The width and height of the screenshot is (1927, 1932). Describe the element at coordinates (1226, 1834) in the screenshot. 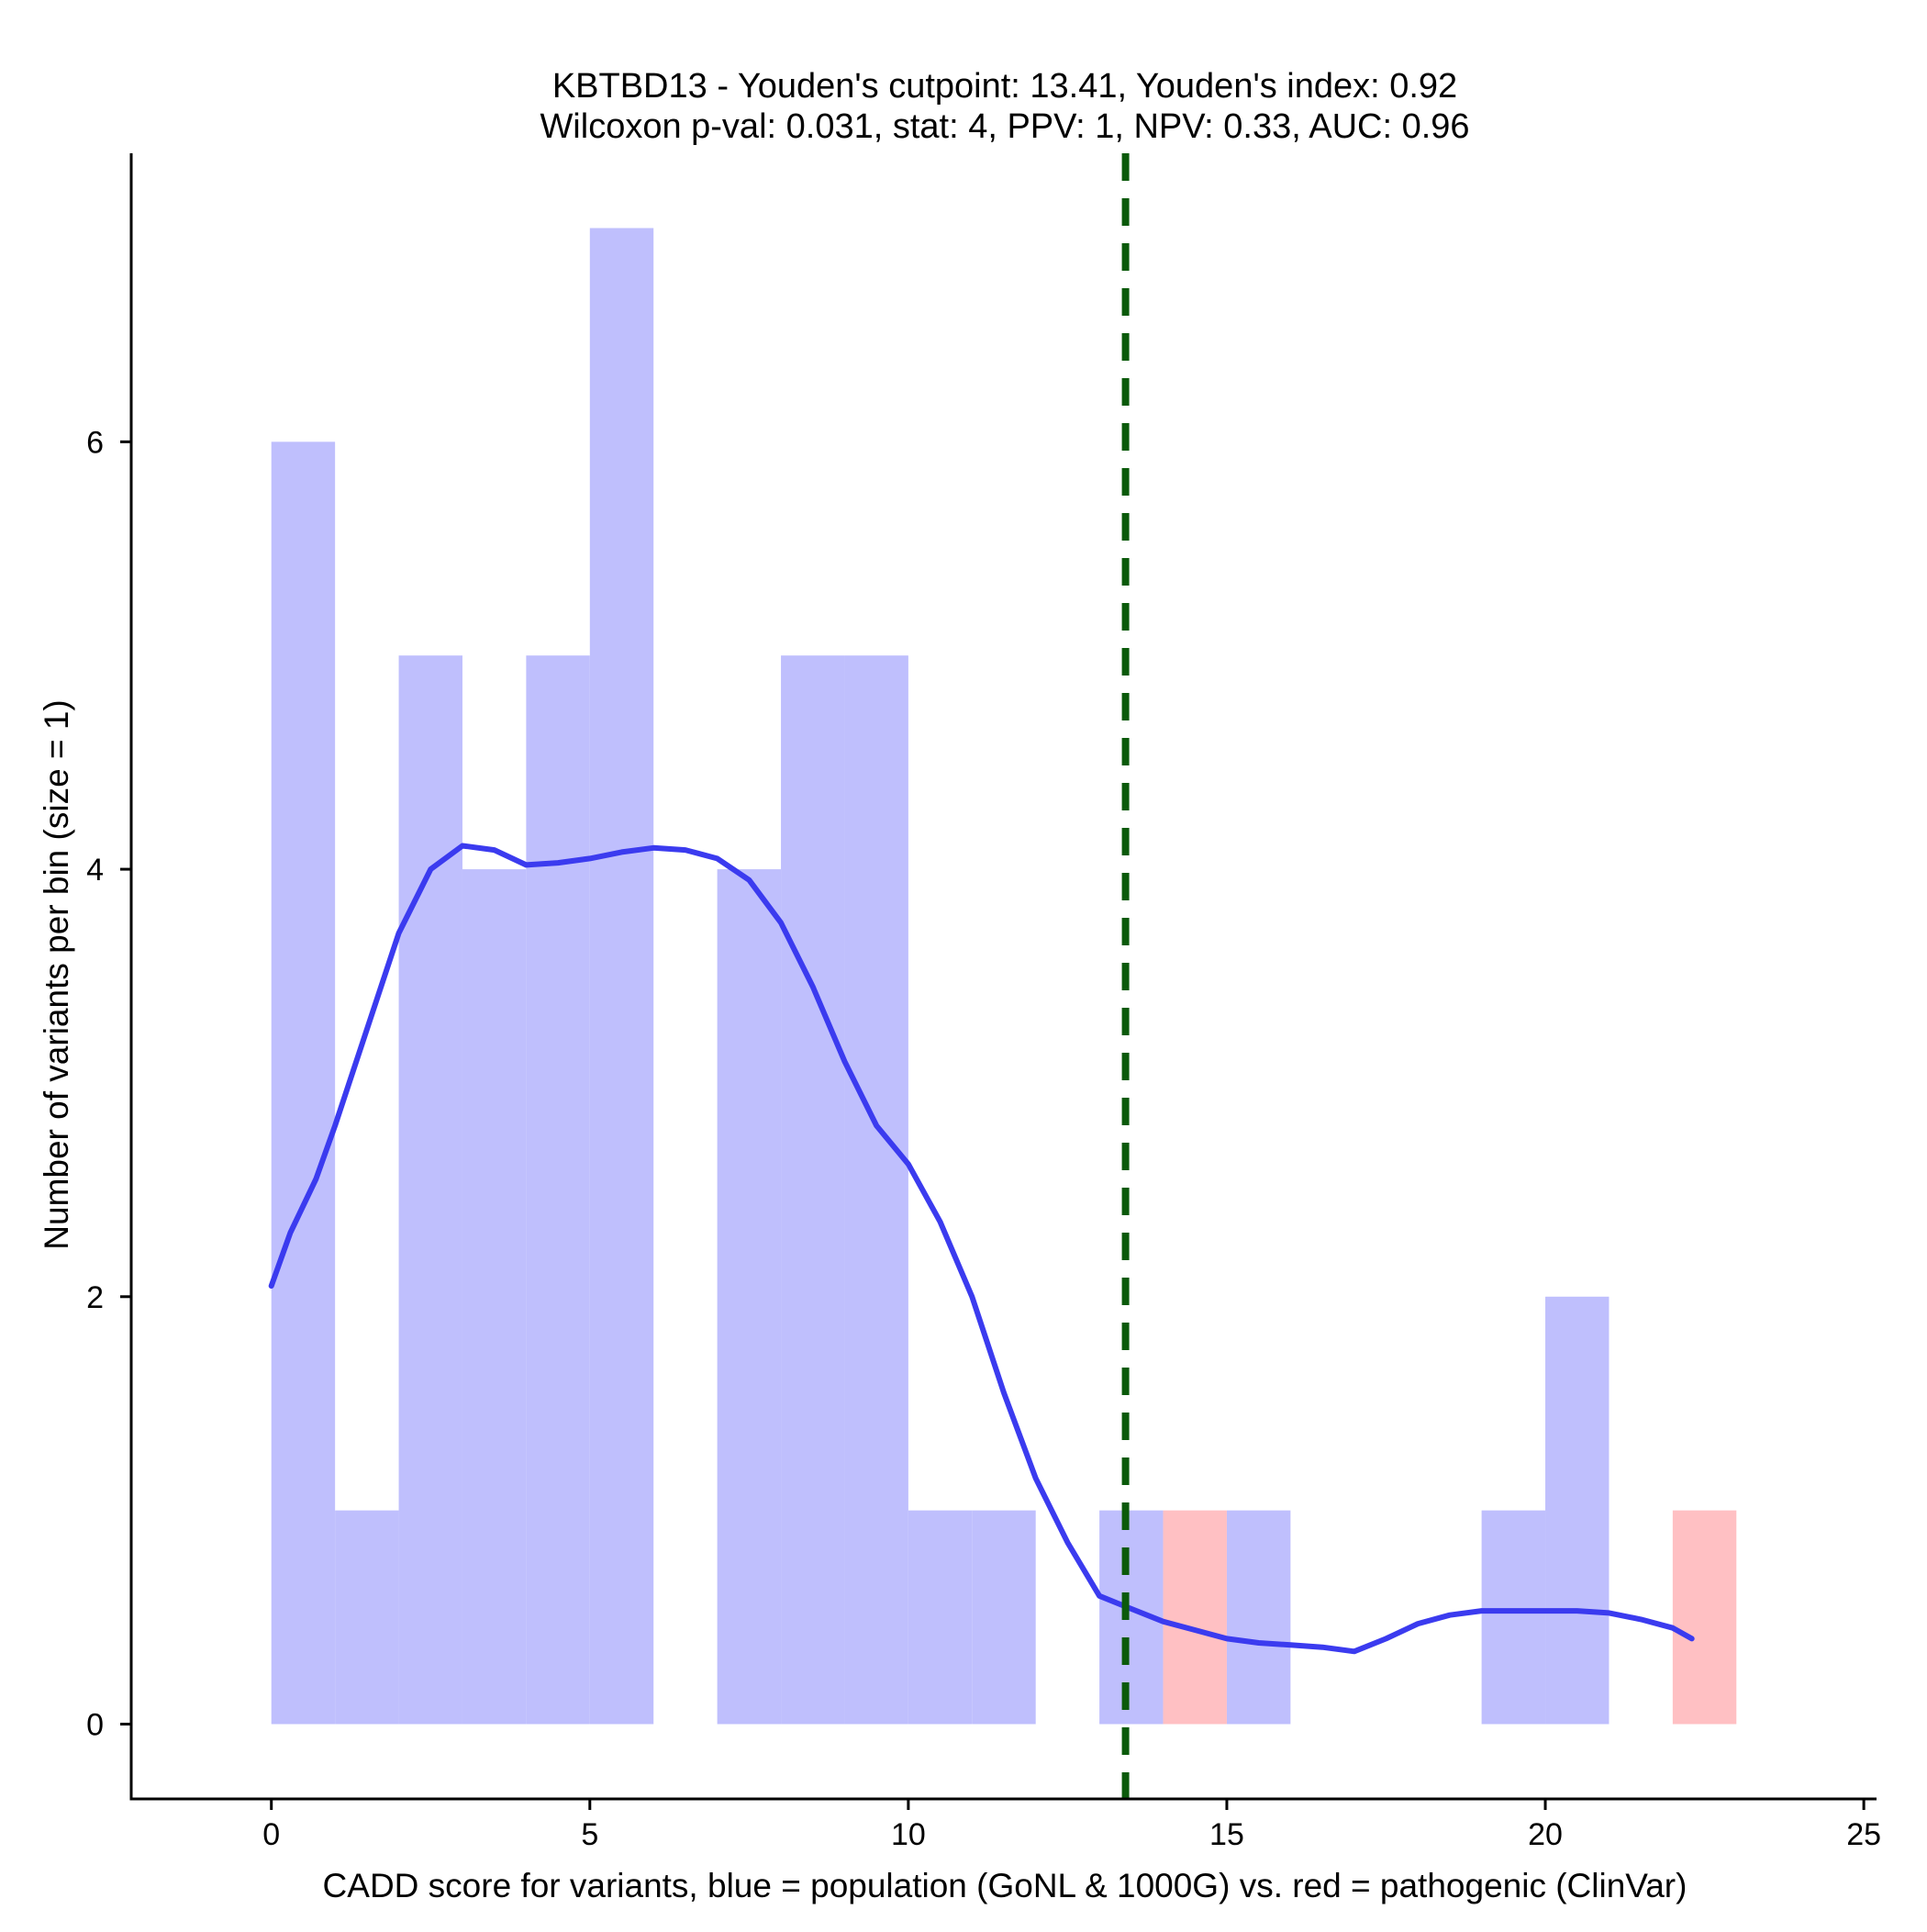

I see `x-tick-label-15: 15` at that location.